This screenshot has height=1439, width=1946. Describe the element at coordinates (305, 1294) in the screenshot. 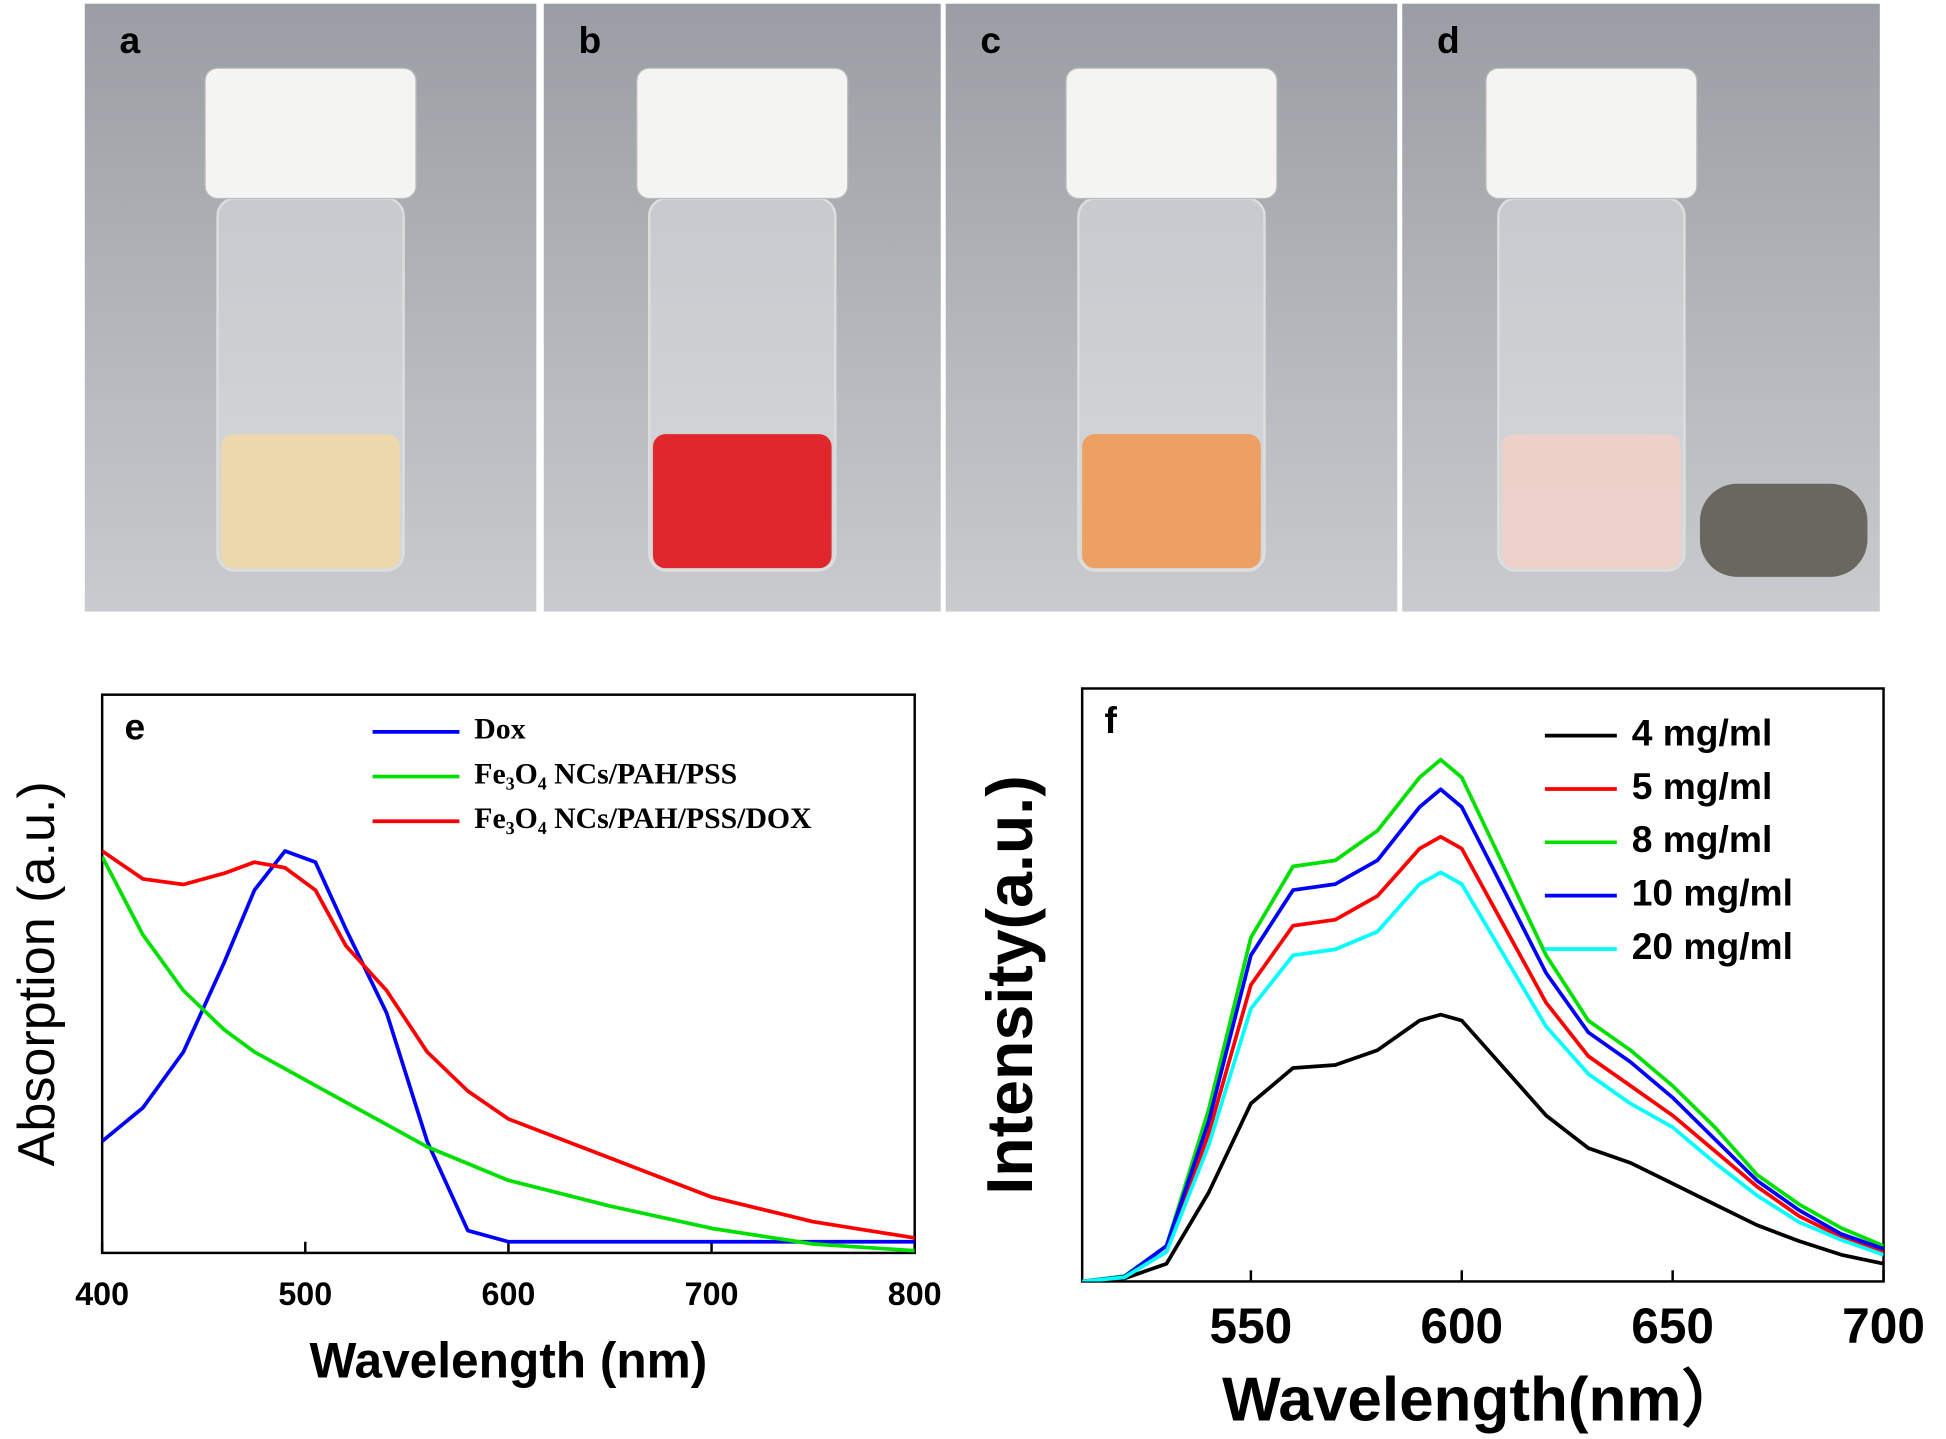

I see `x-tick-label: 500` at that location.